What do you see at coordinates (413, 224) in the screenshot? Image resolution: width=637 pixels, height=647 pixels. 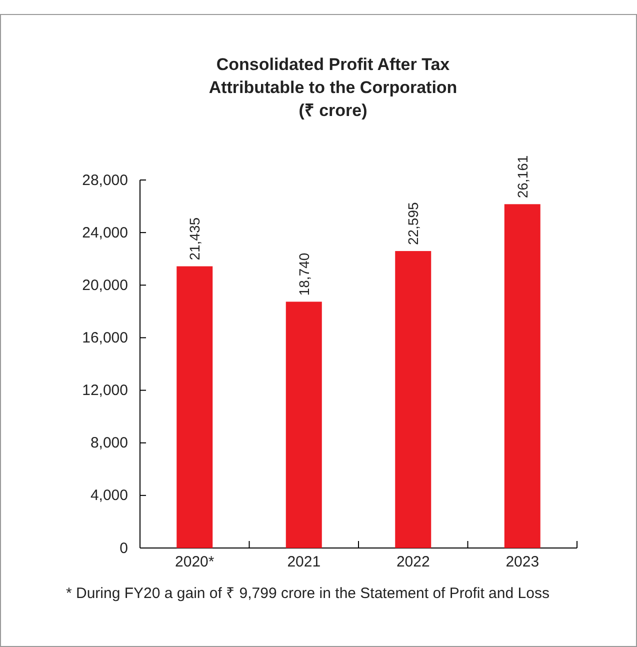 I see `data-label: 22,595` at bounding box center [413, 224].